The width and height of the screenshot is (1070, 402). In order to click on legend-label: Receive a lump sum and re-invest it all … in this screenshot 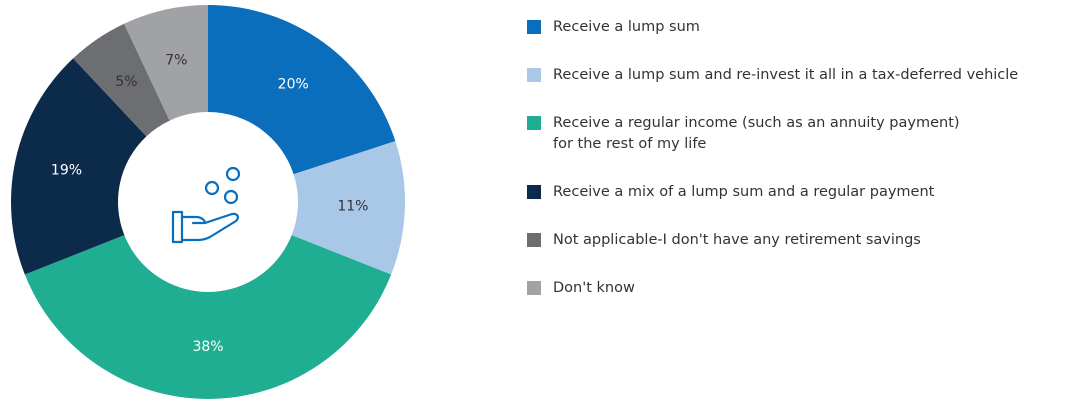, I will do `click(786, 75)`.